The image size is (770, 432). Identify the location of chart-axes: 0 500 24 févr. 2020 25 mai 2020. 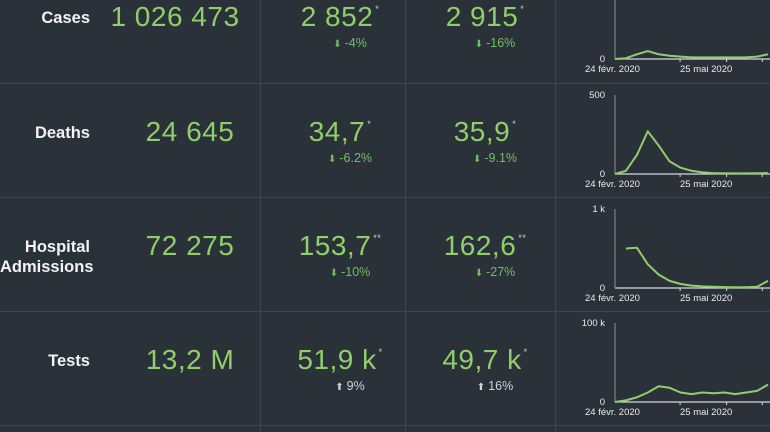
(677, 140).